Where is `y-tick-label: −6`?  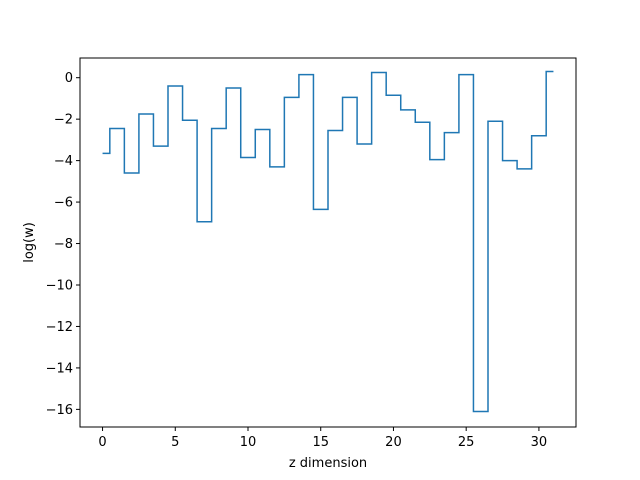
y-tick-label: −6 is located at coordinates (63, 203).